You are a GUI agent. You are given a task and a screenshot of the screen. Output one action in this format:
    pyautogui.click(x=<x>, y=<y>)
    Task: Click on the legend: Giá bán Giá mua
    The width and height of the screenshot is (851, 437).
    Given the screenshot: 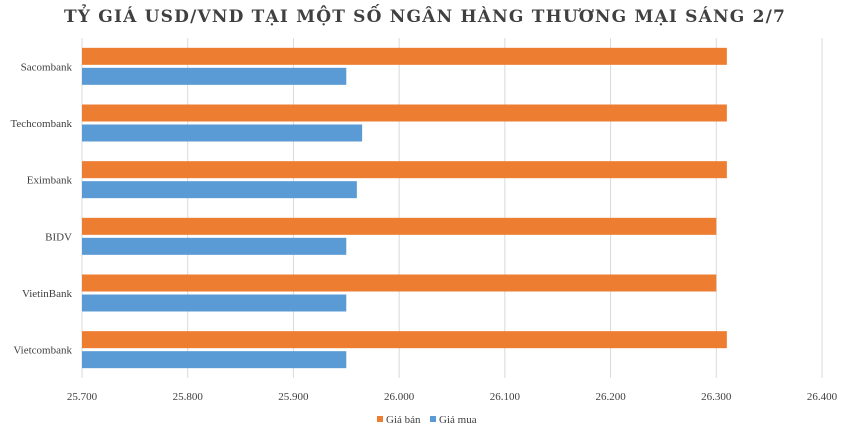 What is the action you would take?
    pyautogui.click(x=427, y=420)
    